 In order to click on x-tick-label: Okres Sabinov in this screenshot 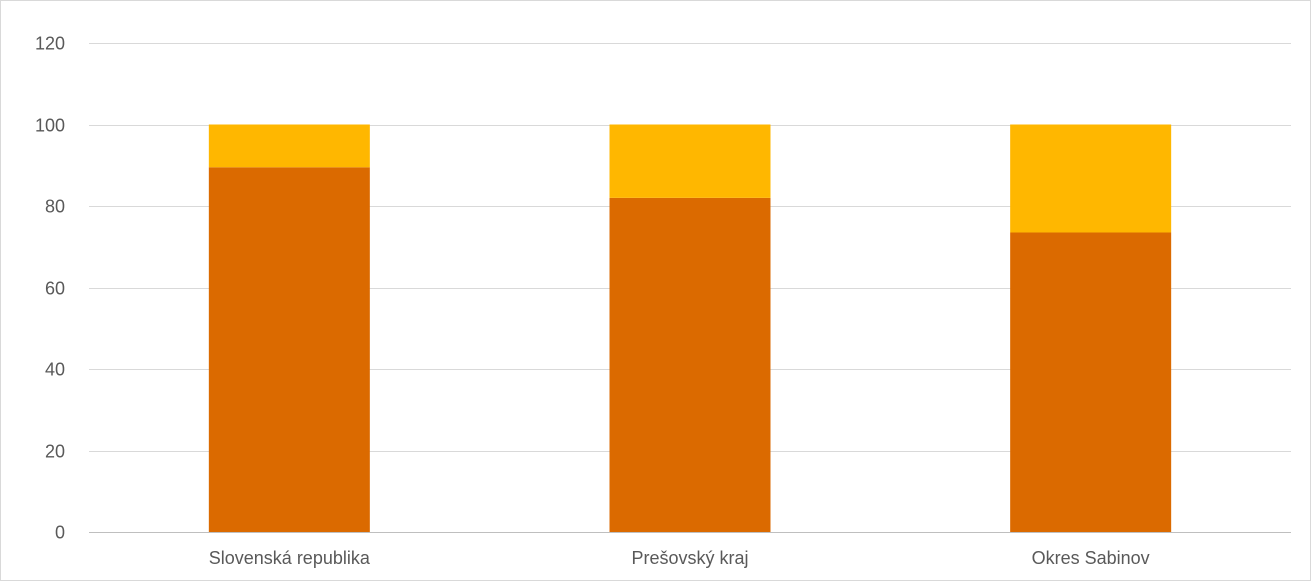, I will do `click(1091, 558)`.